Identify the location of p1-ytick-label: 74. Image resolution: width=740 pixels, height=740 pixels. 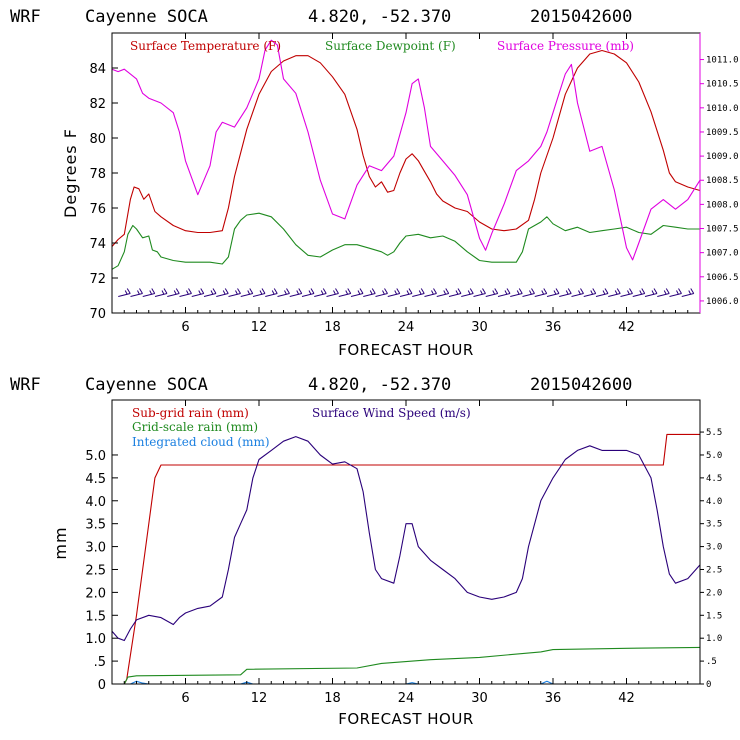
(97, 244).